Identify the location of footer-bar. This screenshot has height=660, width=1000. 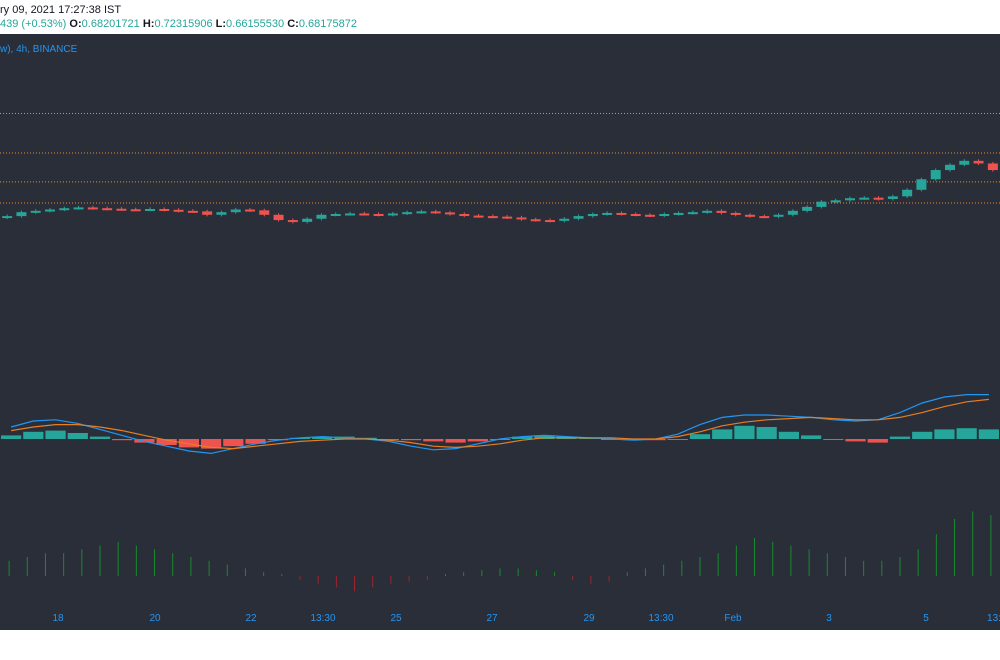
(500, 645).